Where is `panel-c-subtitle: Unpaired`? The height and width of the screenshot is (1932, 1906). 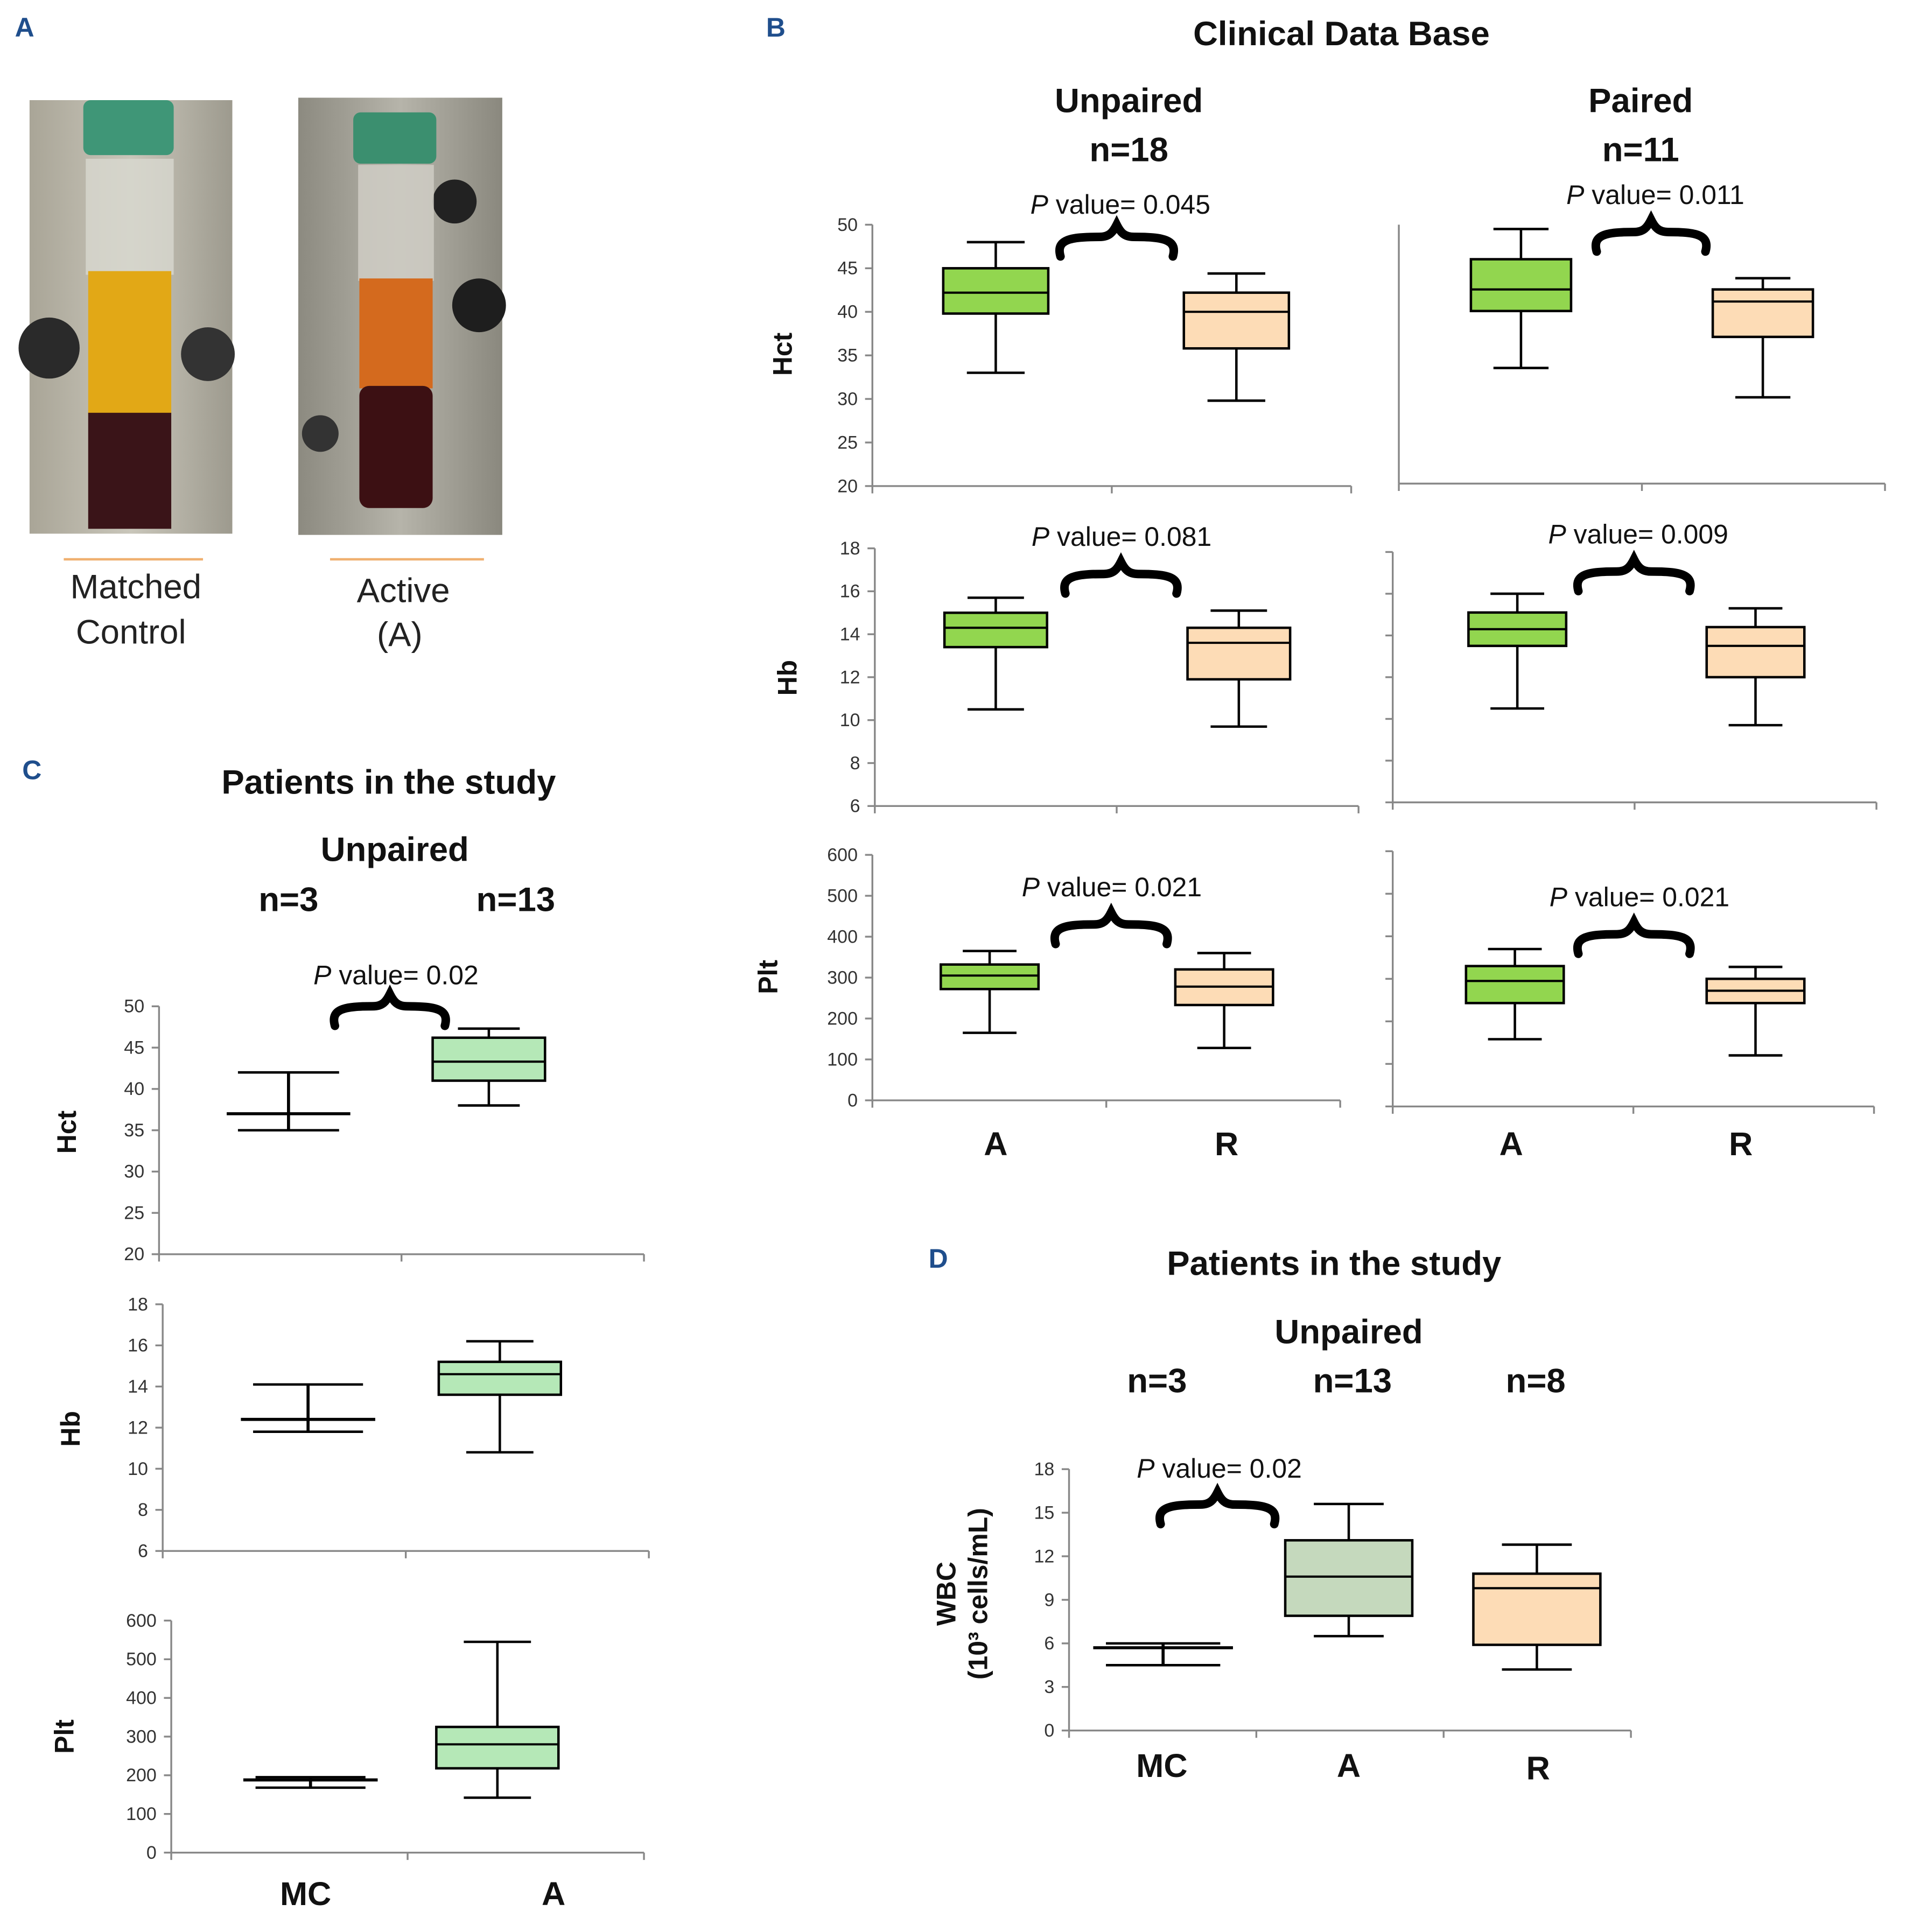
panel-c-subtitle: Unpaired is located at coordinates (395, 849).